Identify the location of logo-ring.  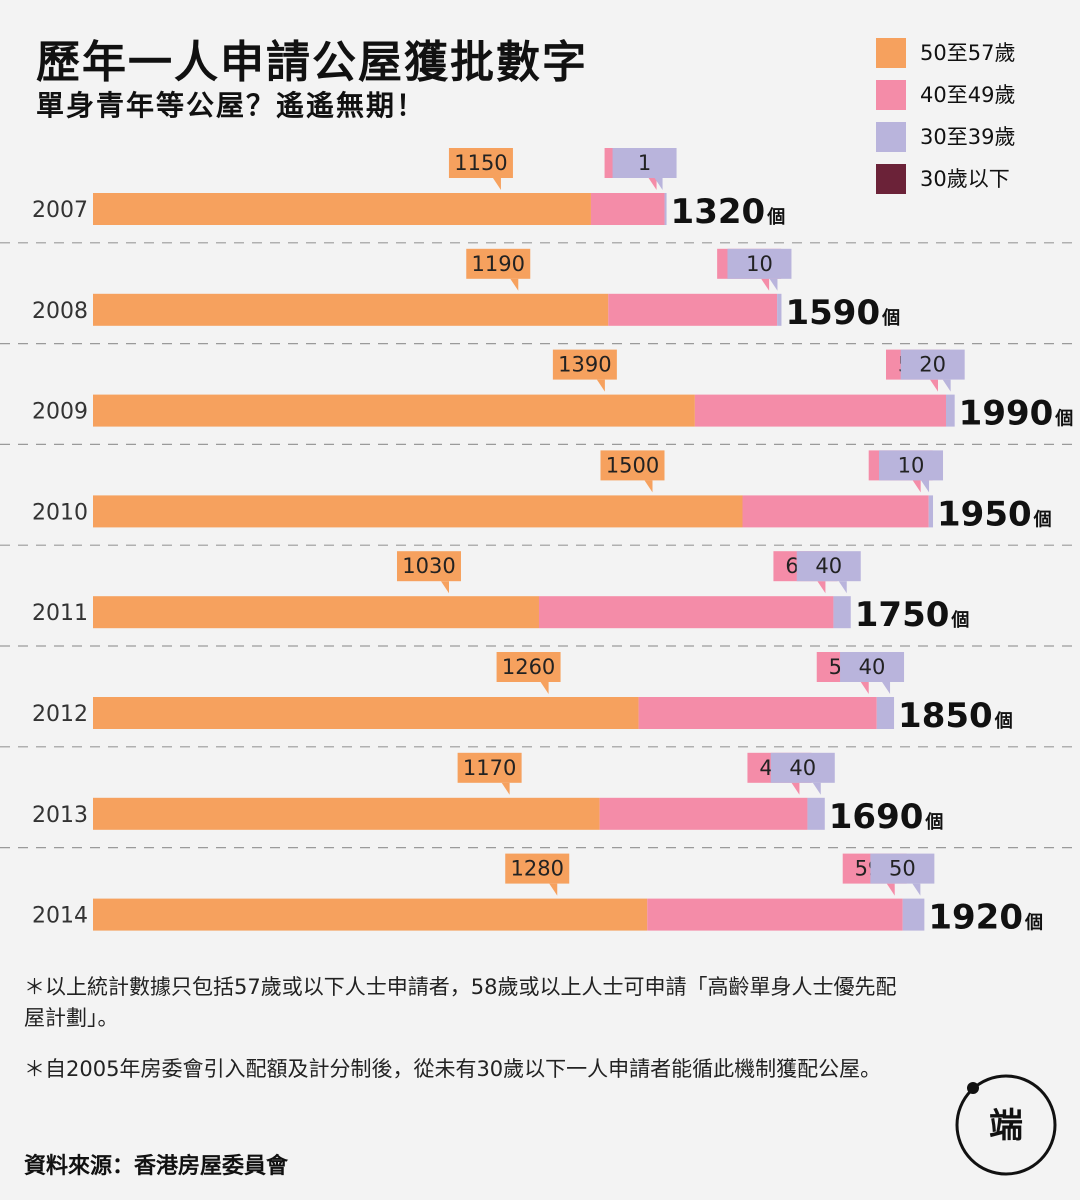
(1006, 1125).